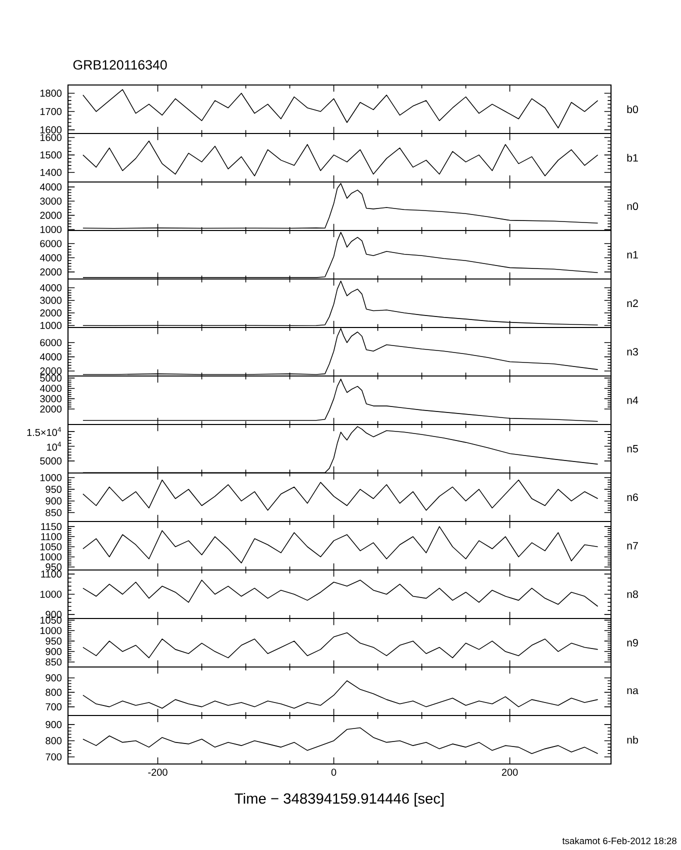 This screenshot has height=850, width=681. Describe the element at coordinates (632, 254) in the screenshot. I see `text: n1` at that location.